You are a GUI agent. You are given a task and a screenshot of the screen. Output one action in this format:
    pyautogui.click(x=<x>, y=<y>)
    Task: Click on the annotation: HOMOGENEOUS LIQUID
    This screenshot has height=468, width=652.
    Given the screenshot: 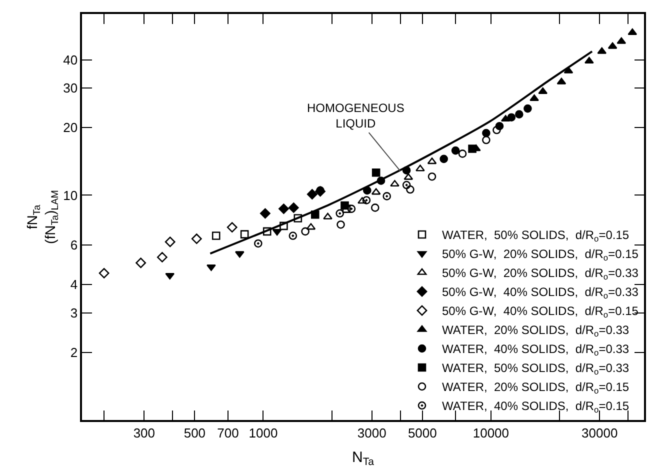 What is the action you would take?
    pyautogui.click(x=355, y=116)
    